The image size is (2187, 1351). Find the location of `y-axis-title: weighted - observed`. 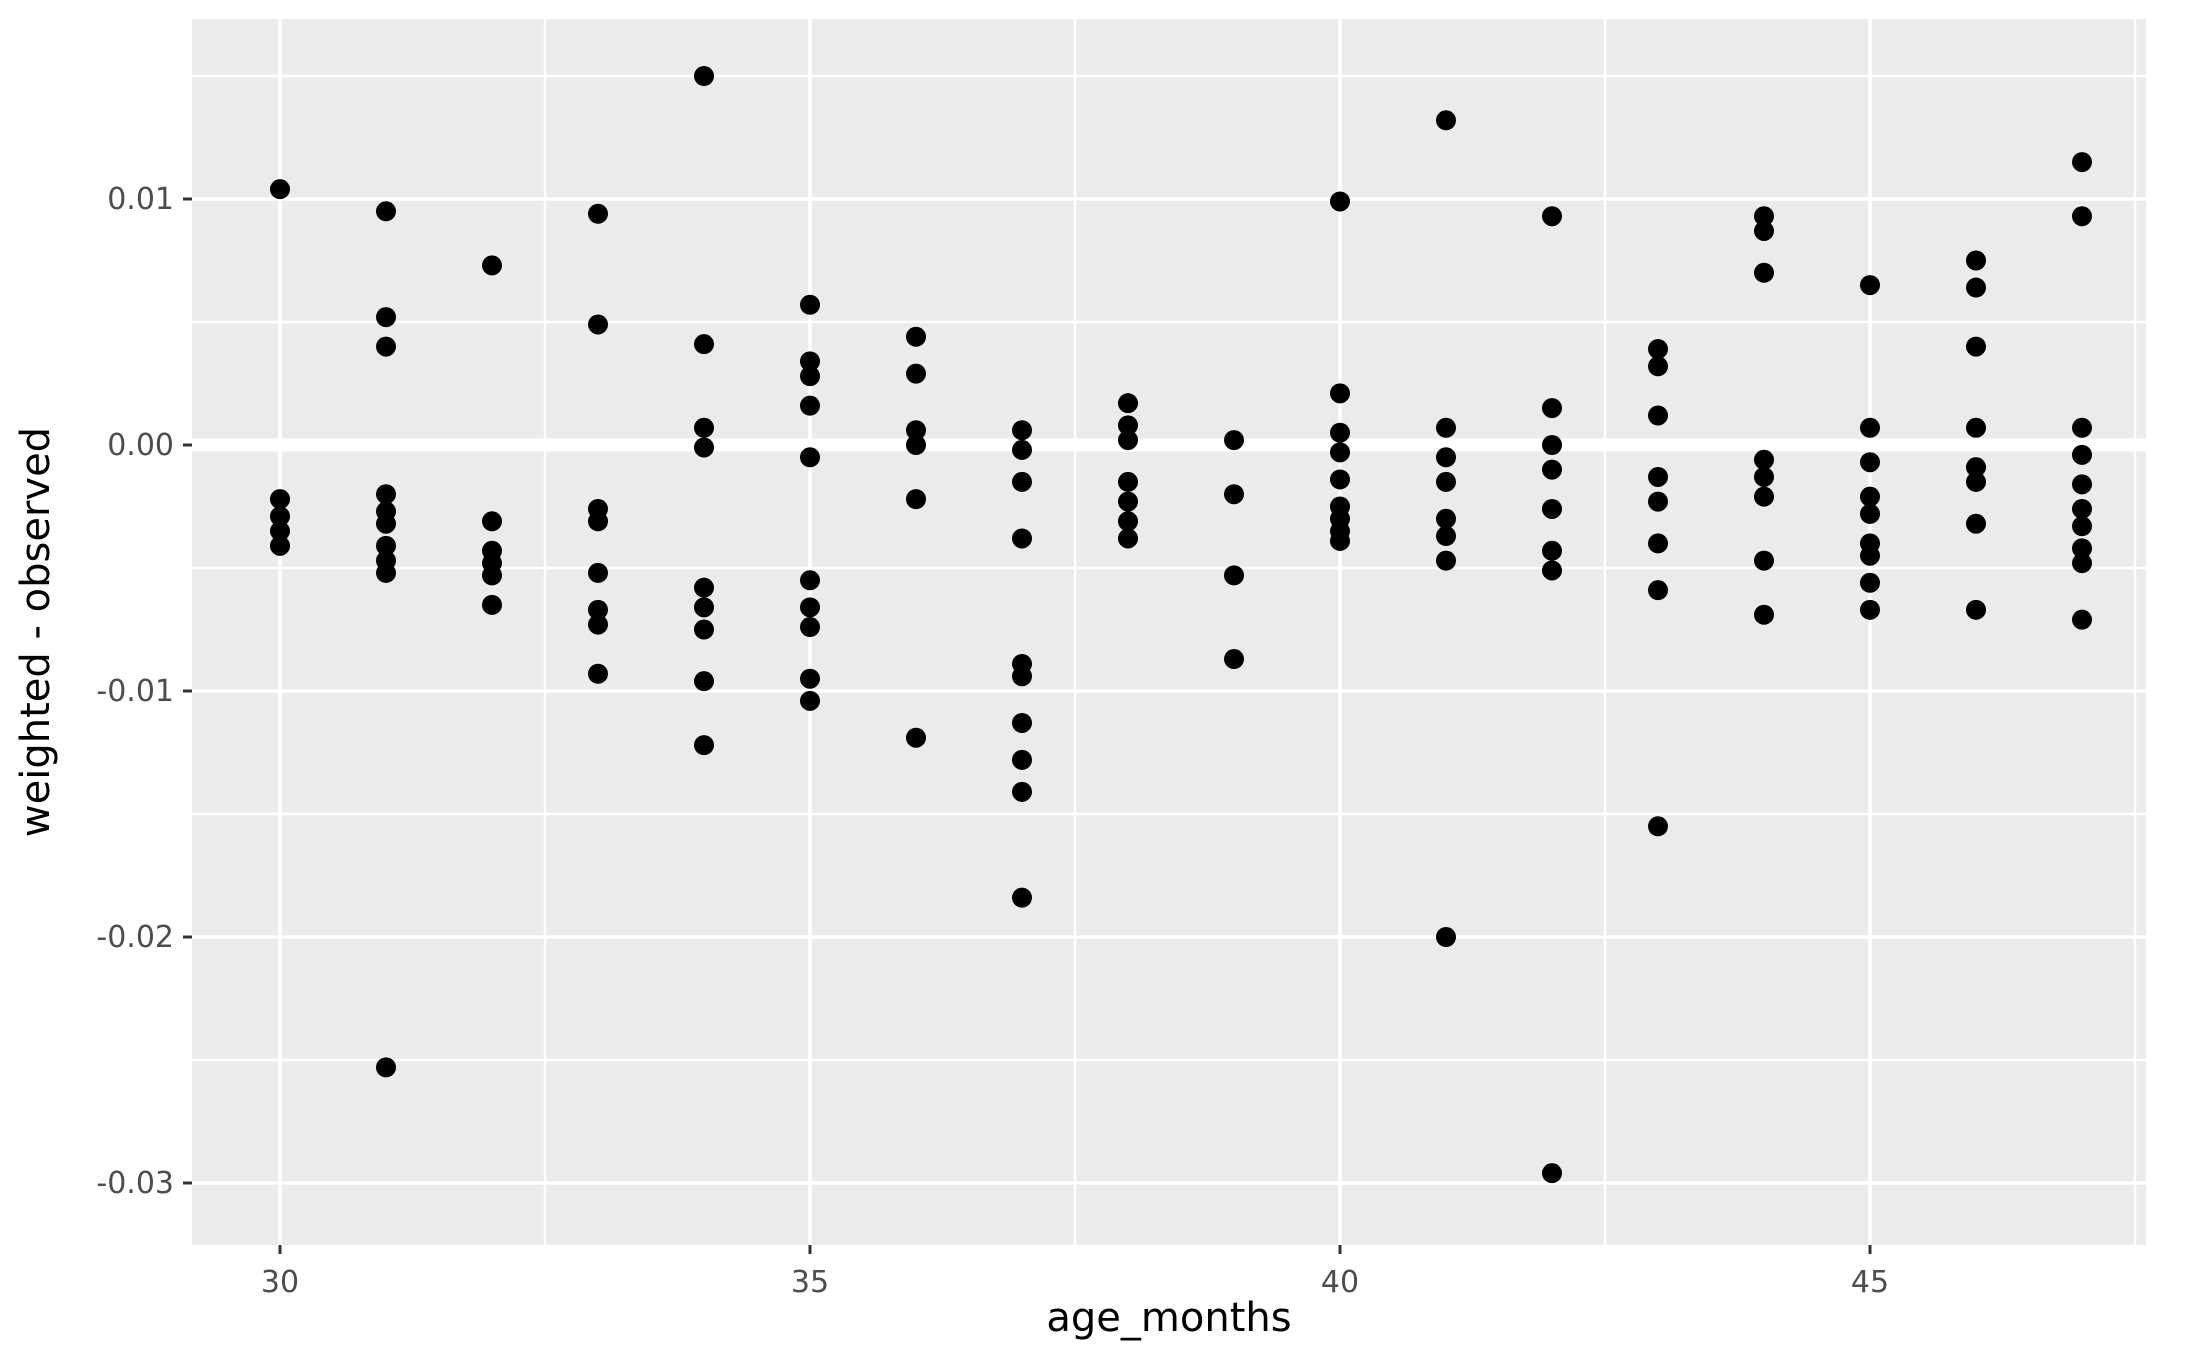

y-axis-title: weighted - observed is located at coordinates (36, 632).